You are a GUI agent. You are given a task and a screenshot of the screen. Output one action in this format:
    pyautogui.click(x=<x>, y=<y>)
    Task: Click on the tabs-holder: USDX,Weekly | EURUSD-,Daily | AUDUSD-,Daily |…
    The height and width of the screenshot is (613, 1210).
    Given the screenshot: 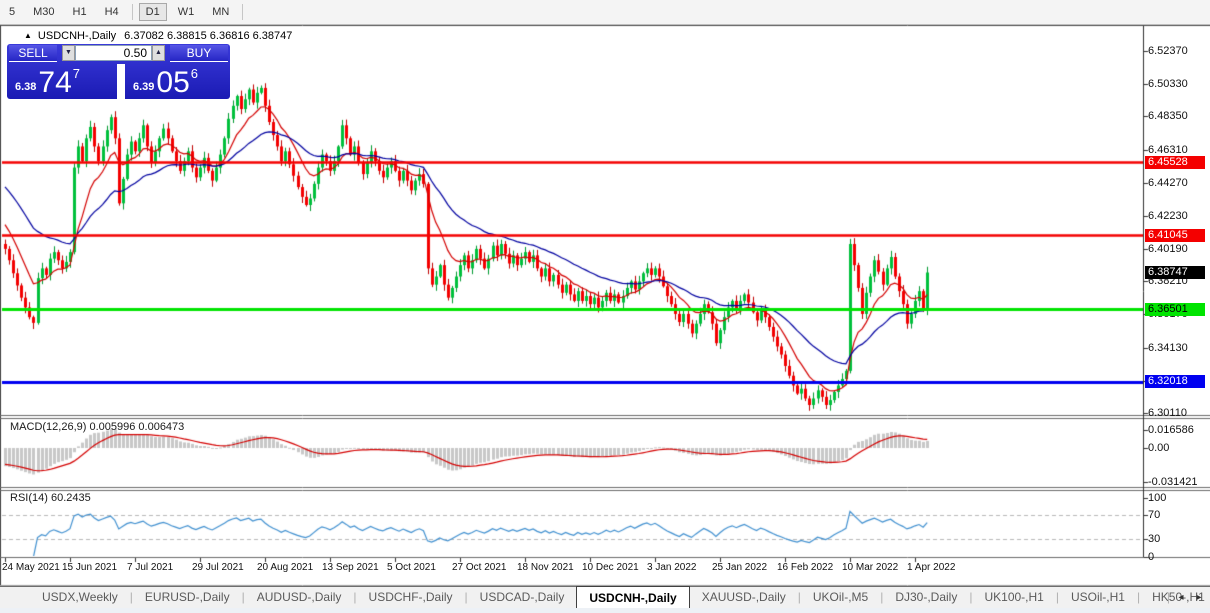 What is the action you would take?
    pyautogui.click(x=620, y=597)
    